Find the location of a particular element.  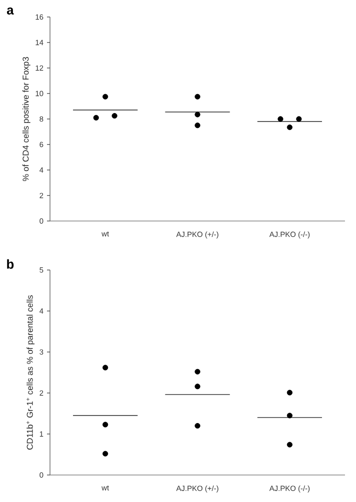

chart-title: a is located at coordinates (10, 11).